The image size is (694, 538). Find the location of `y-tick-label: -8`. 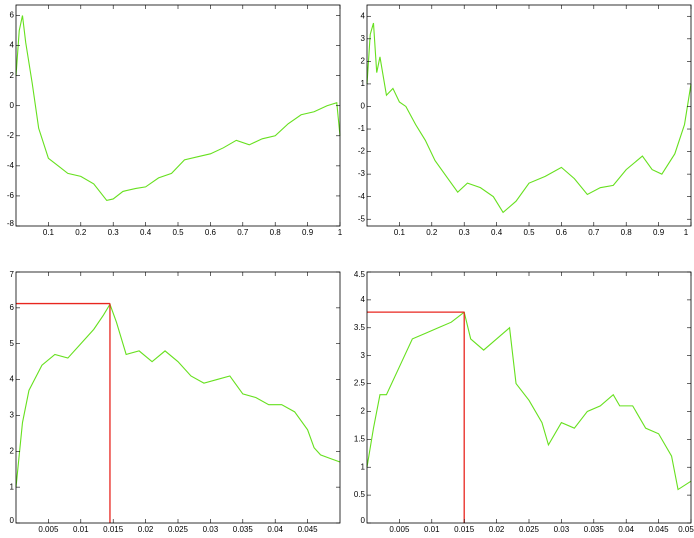

y-tick-label: -8 is located at coordinates (11, 223).